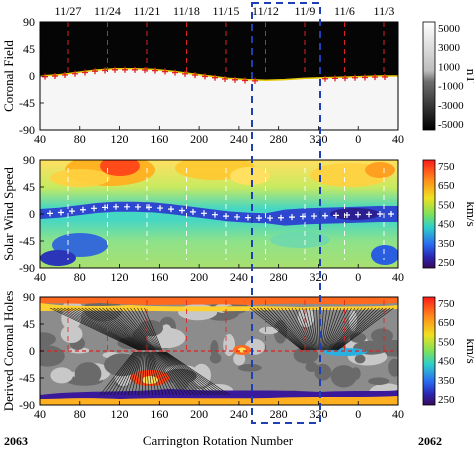  Describe the element at coordinates (186, 11) in the screenshot. I see `date-label: 11/18` at that location.